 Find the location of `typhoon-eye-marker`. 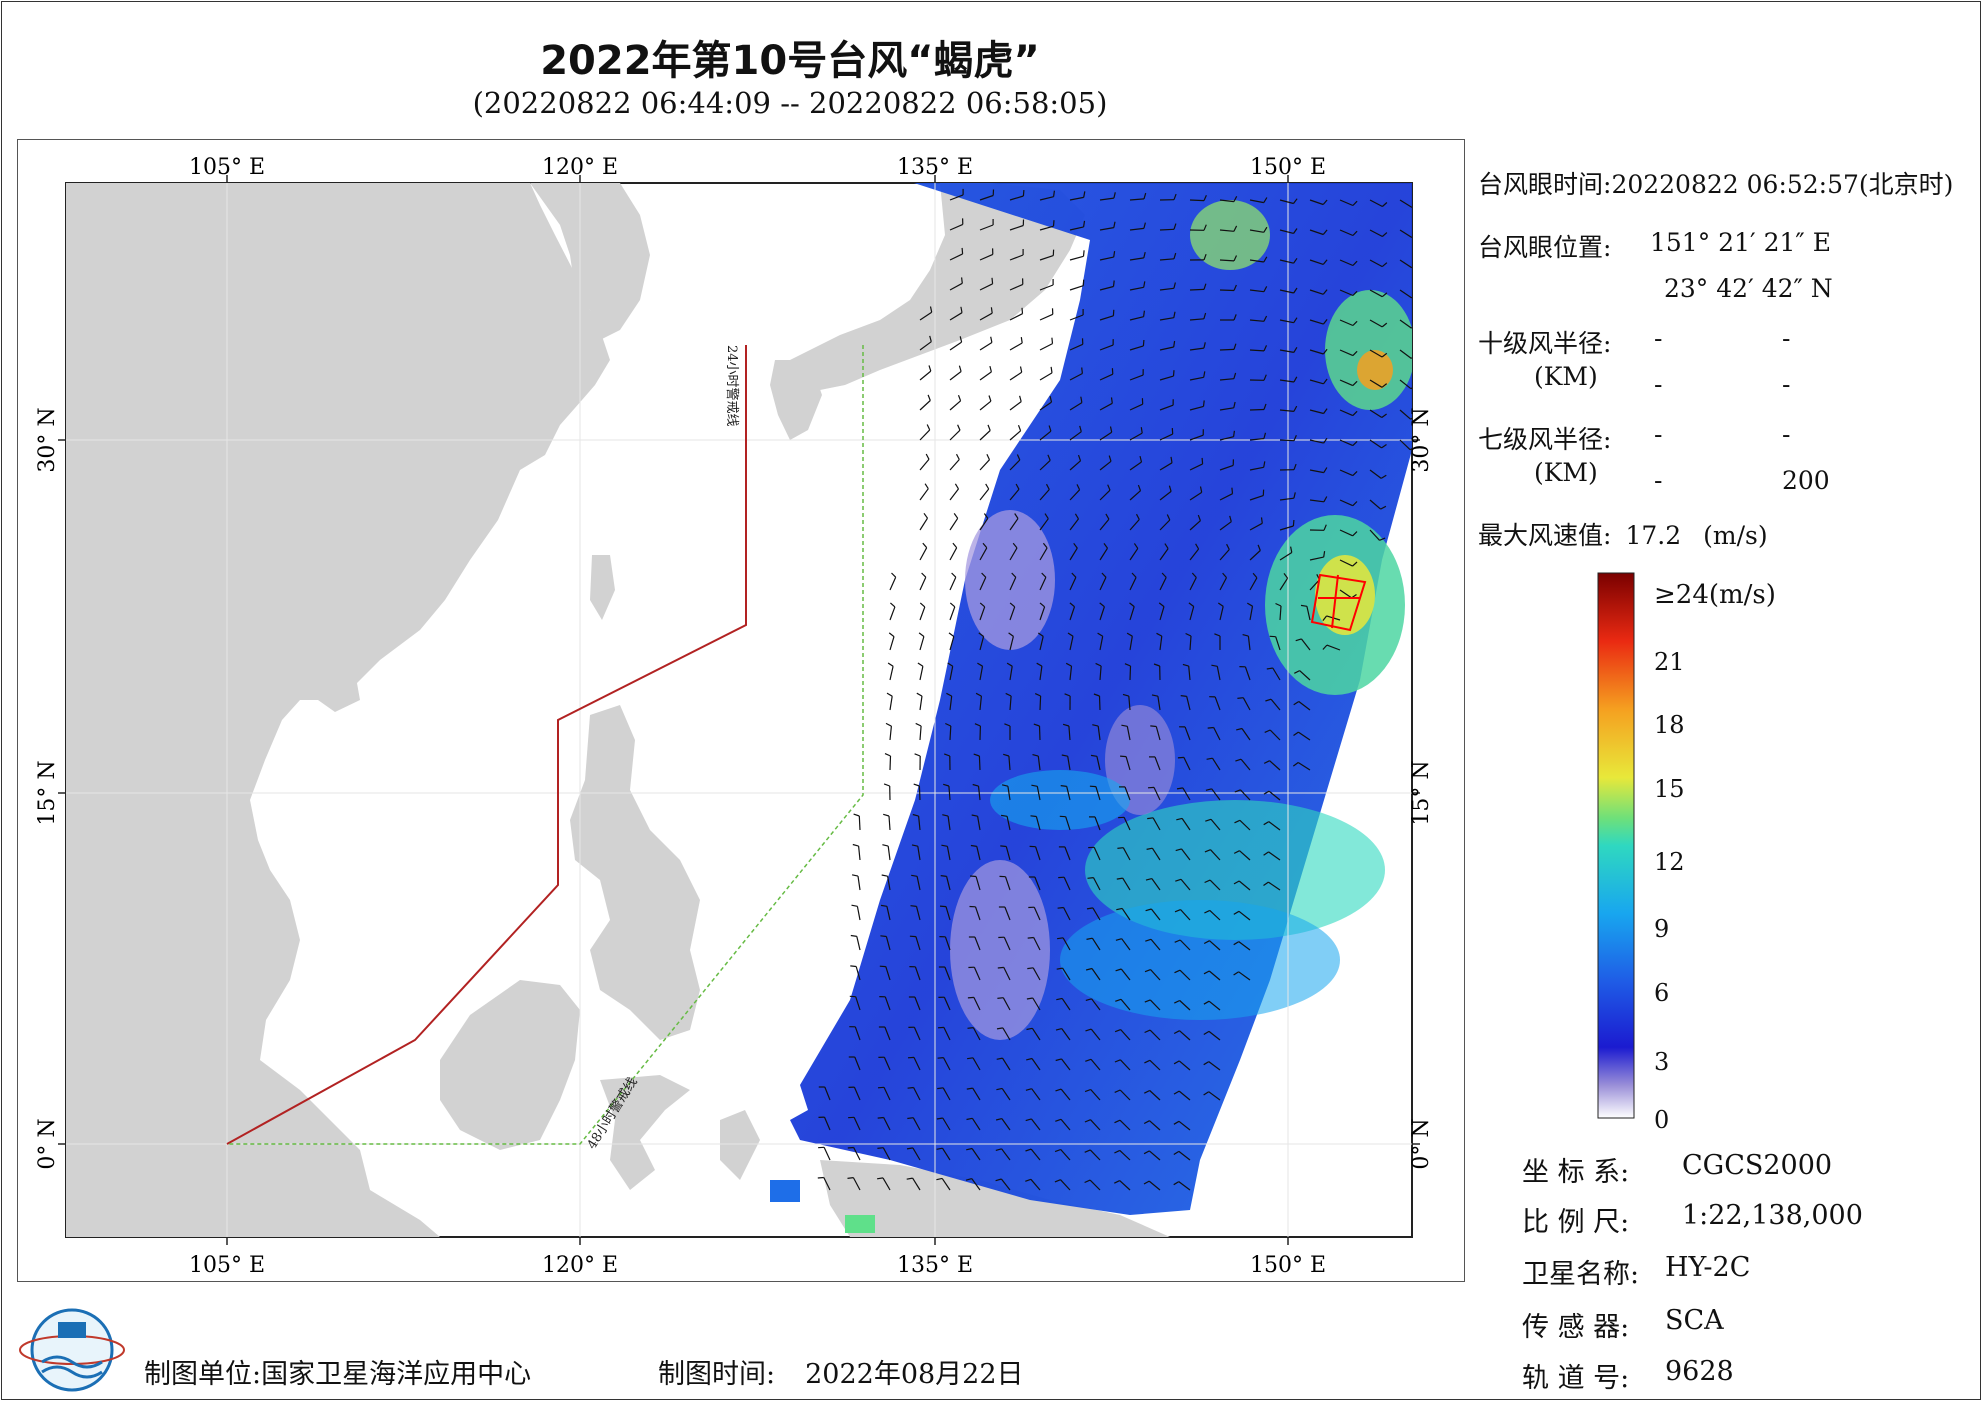

typhoon-eye-marker is located at coordinates (1338, 602).